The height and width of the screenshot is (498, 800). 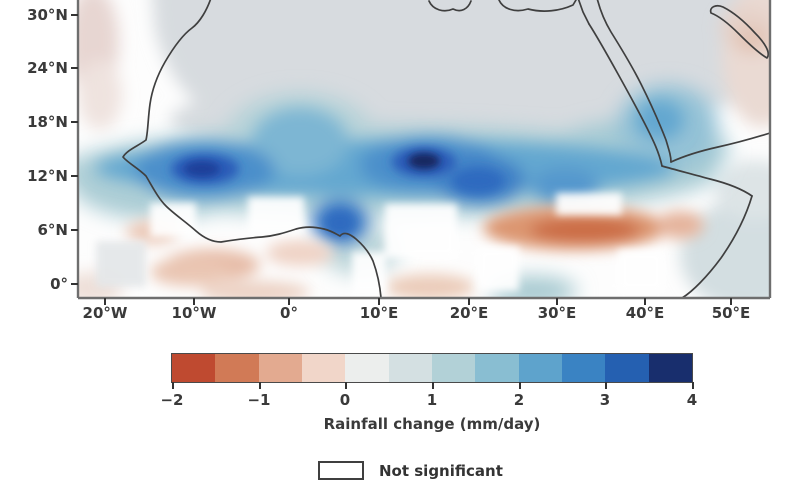 What do you see at coordinates (720, 147) in the screenshot?
I see `arabia-south-coastline` at bounding box center [720, 147].